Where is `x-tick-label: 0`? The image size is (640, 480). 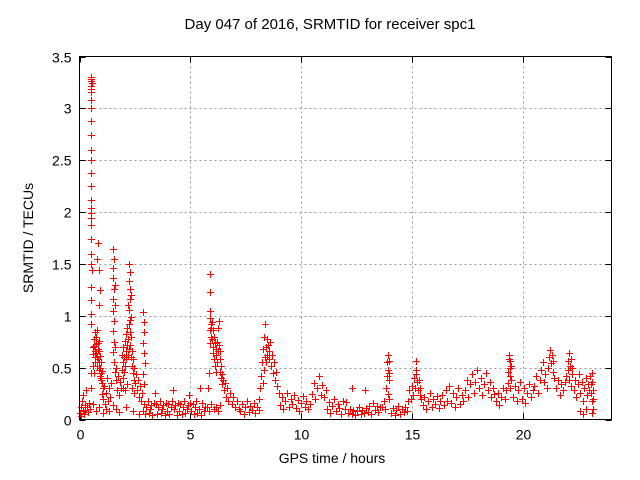
x-tick-label: 0 is located at coordinates (81, 435).